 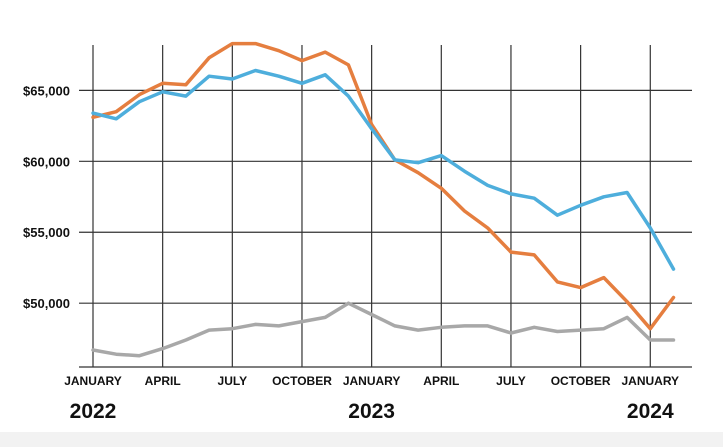 What do you see at coordinates (361, 439) in the screenshot?
I see `bottom-band` at bounding box center [361, 439].